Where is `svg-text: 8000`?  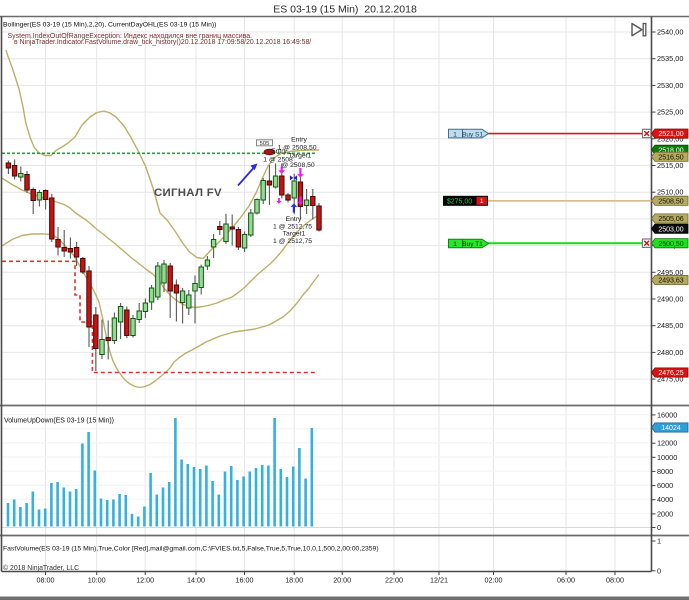 svg-text: 8000 is located at coordinates (665, 471).